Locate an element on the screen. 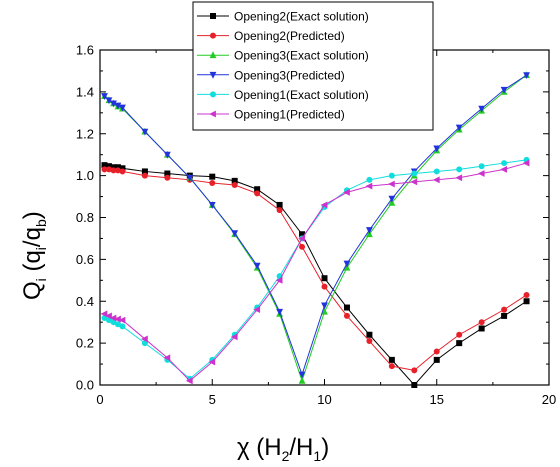  x-tick-label: 10 is located at coordinates (324, 399).